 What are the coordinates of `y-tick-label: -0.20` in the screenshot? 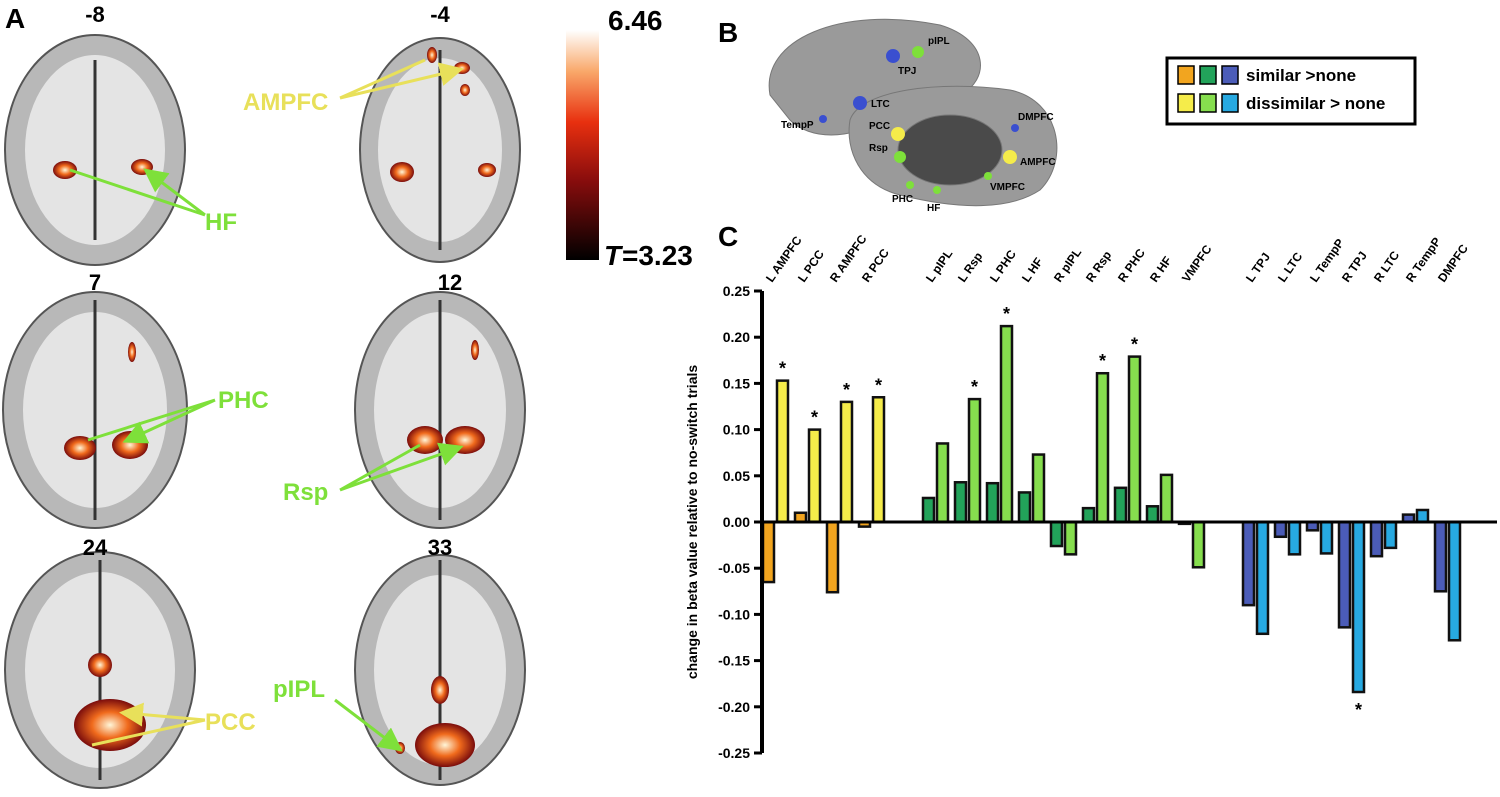 It's located at (734, 707).